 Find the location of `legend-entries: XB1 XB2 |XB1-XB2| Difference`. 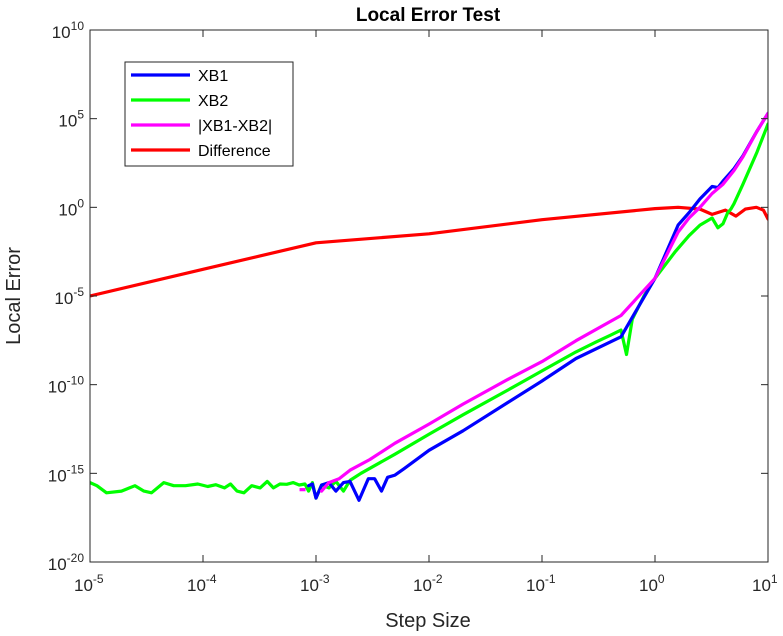

legend-entries: XB1 XB2 |XB1-XB2| Difference is located at coordinates (201, 114).